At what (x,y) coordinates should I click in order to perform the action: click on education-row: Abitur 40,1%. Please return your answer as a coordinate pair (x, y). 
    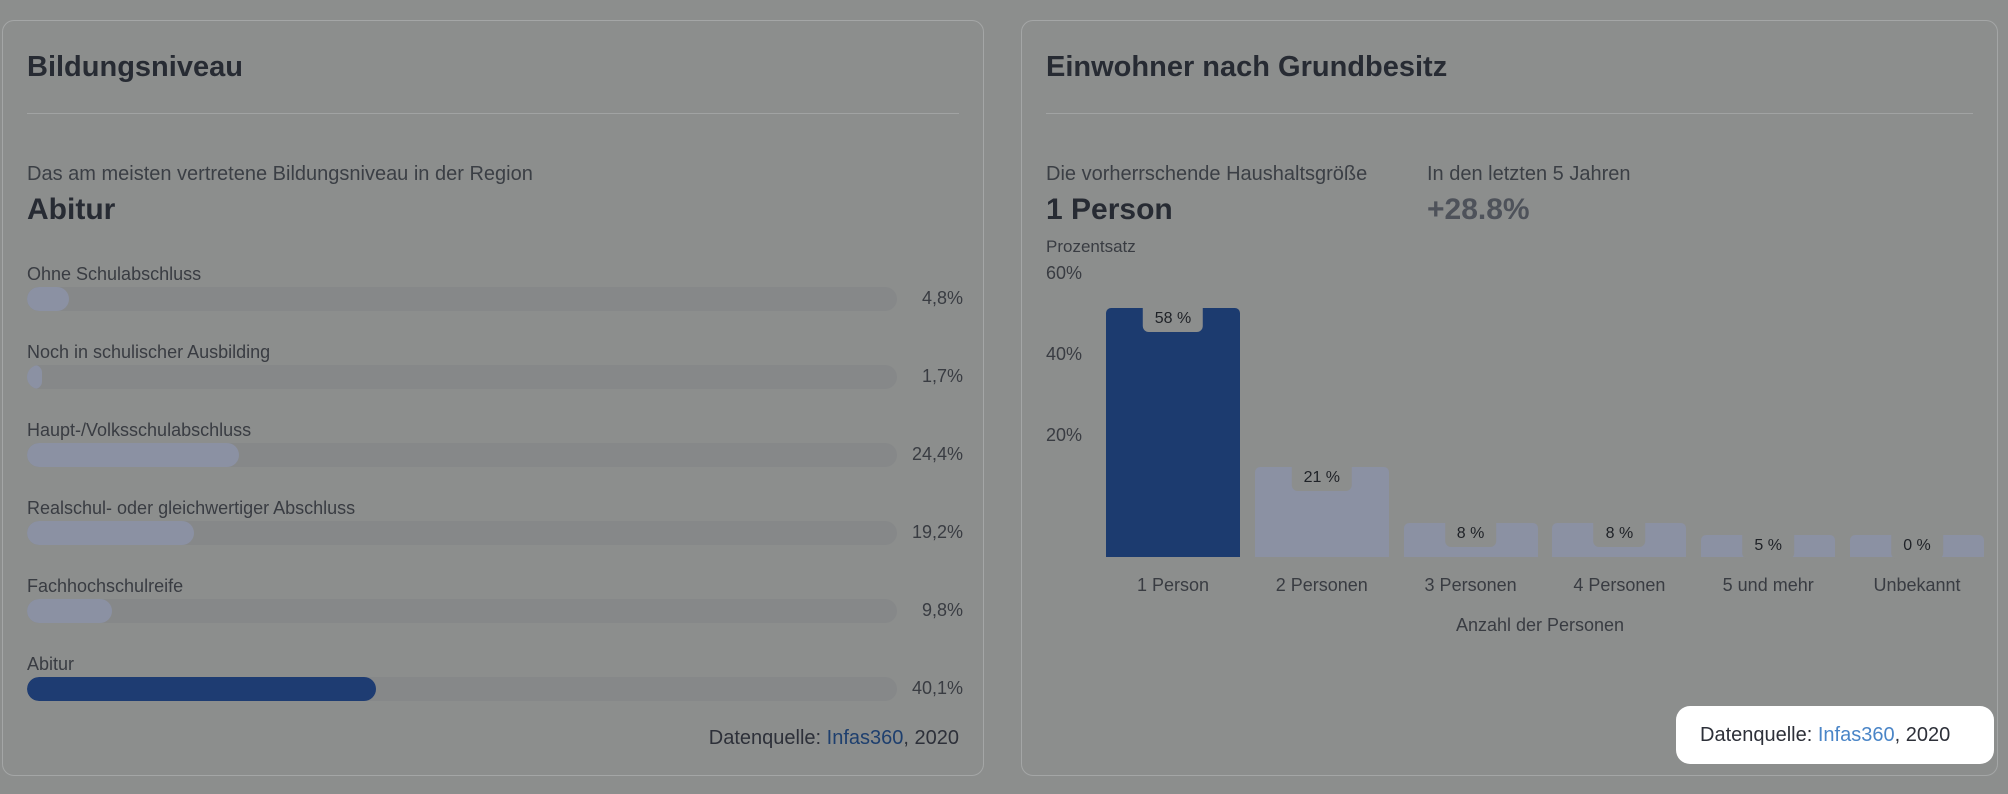
    Looking at the image, I should click on (495, 693).